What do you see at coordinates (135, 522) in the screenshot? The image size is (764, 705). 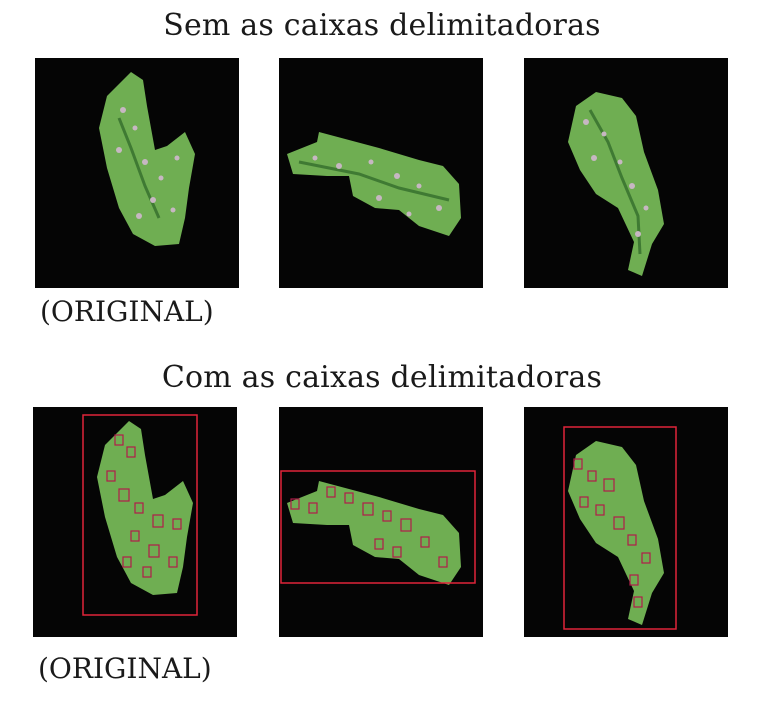 I see `leaf-image-original-bottom` at bounding box center [135, 522].